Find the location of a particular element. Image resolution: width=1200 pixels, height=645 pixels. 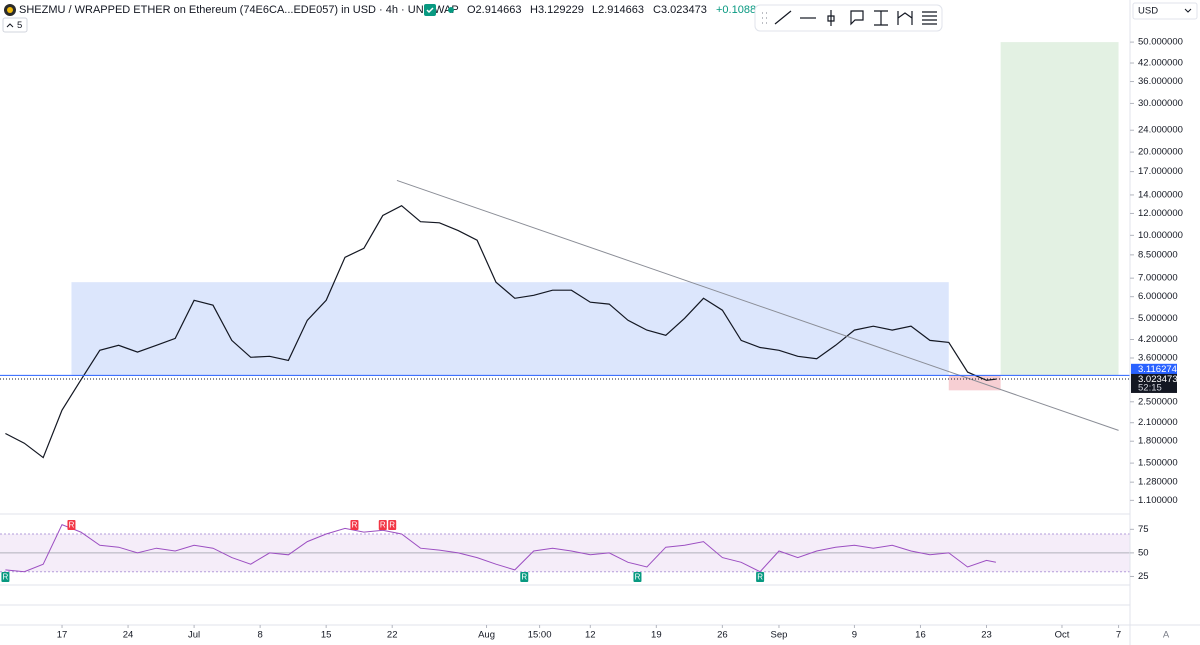

currency-select is located at coordinates (1165, 11).